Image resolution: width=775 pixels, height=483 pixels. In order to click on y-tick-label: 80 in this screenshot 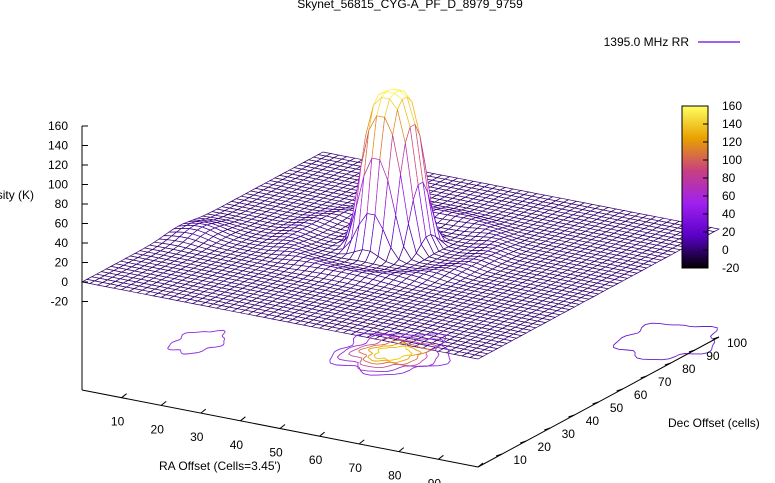, I will do `click(689, 369)`.